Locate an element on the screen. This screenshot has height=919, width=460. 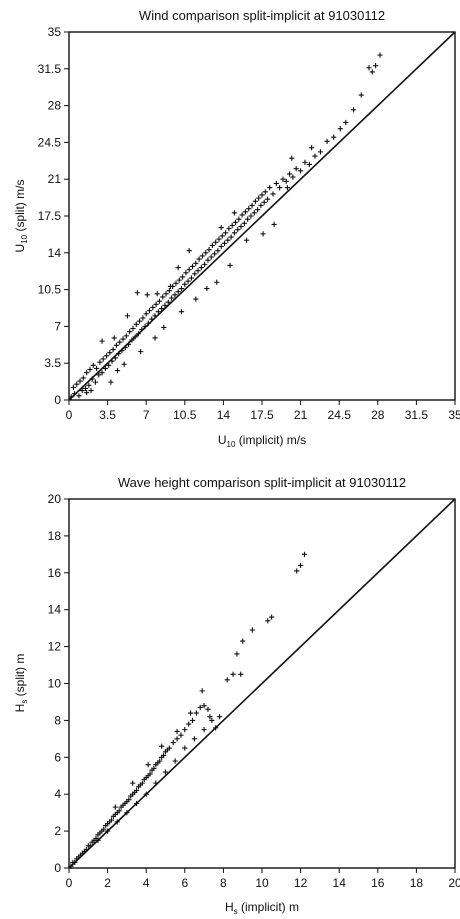
y-tick-label: 20 is located at coordinates (55, 499).